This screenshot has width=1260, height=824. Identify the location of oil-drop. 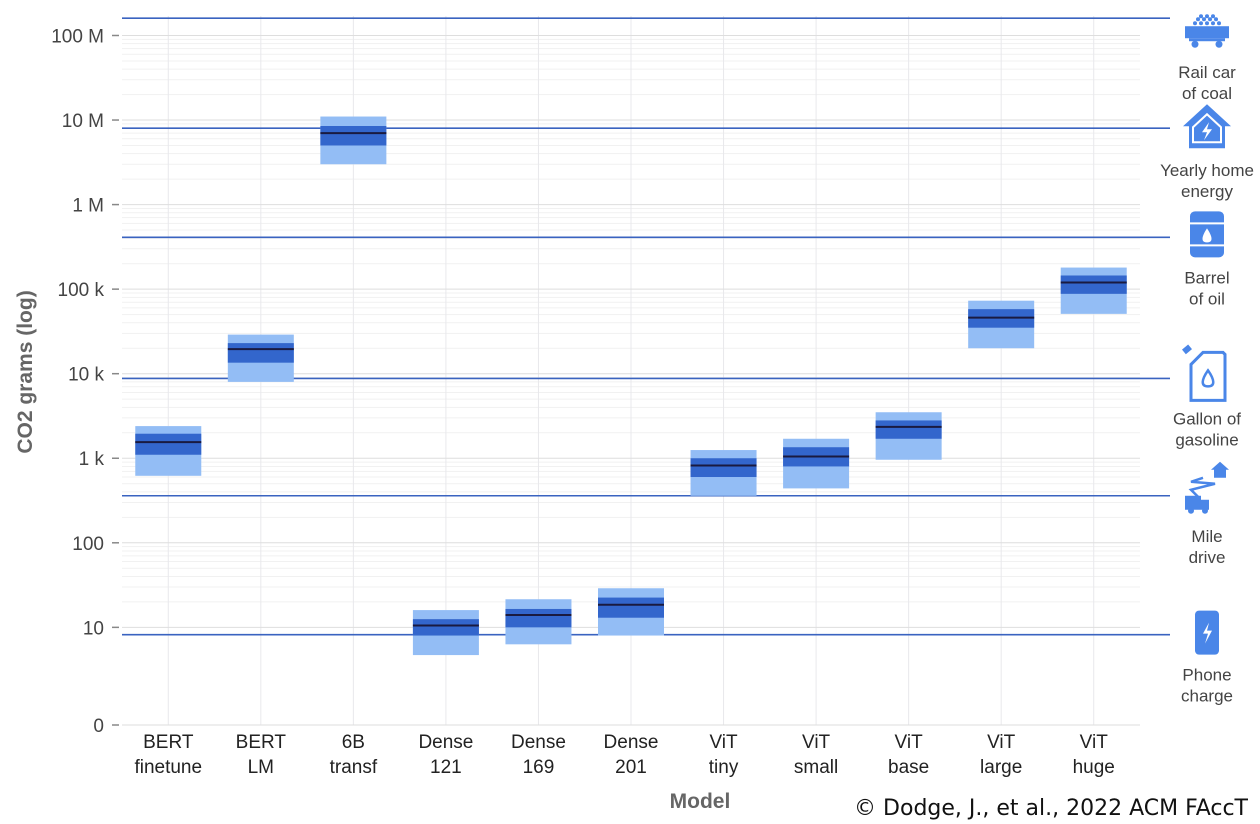
(1207, 235).